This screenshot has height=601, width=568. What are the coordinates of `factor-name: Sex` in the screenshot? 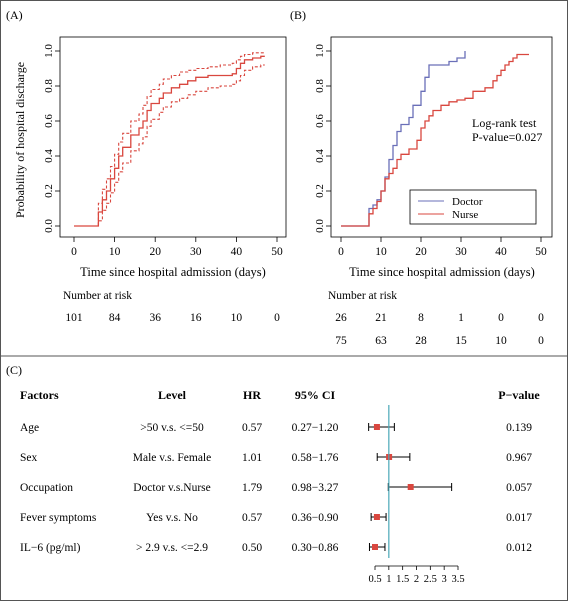 It's located at (29, 458).